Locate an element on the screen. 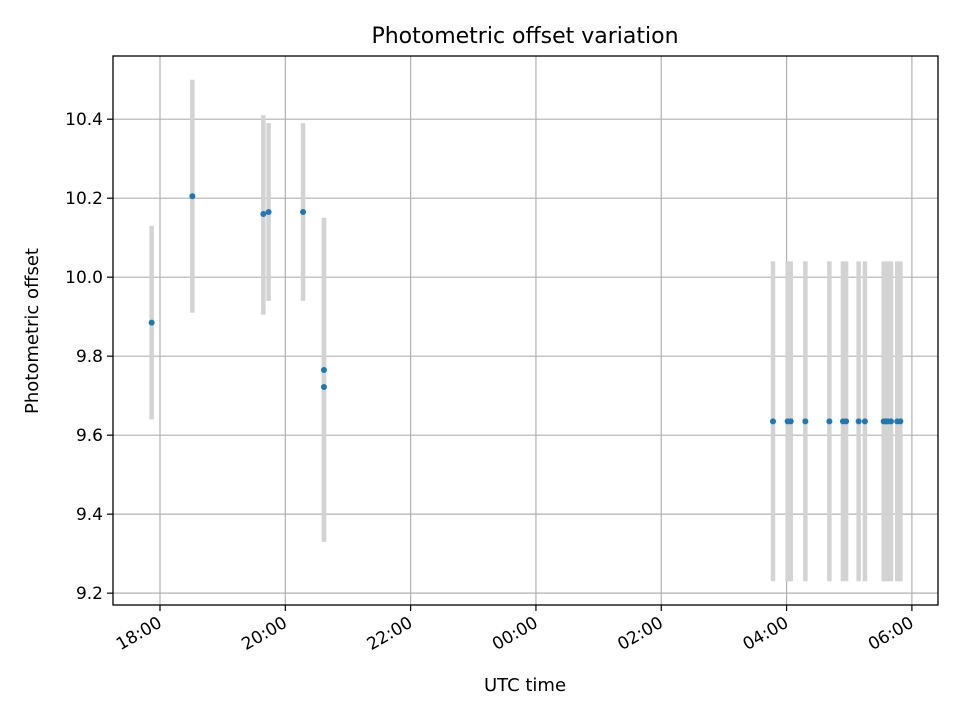 Image resolution: width=960 pixels, height=720 pixels. y-tick-label: 9.6 is located at coordinates (89, 436).